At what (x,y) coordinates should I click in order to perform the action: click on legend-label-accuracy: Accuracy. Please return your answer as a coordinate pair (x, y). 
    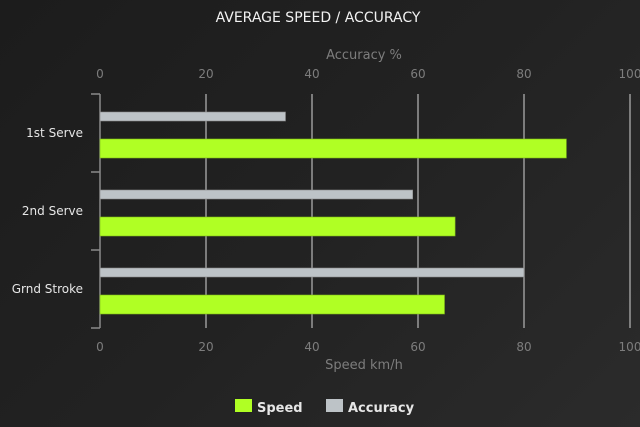
    Looking at the image, I should click on (381, 408).